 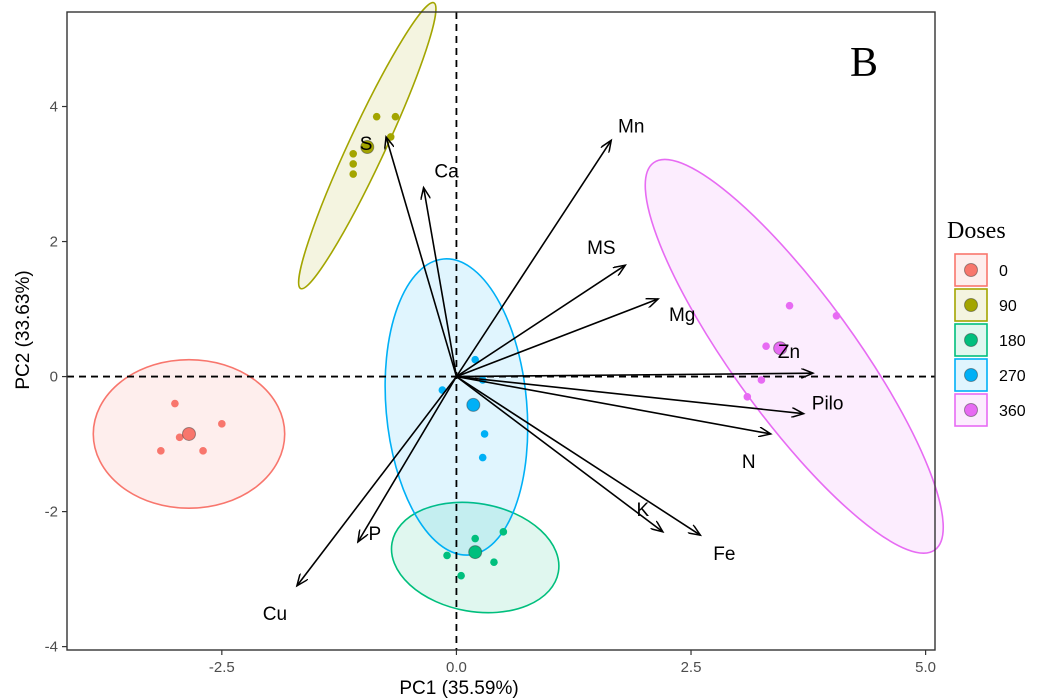 What do you see at coordinates (408, 459) in the screenshot?
I see `loading-arrow-p` at bounding box center [408, 459].